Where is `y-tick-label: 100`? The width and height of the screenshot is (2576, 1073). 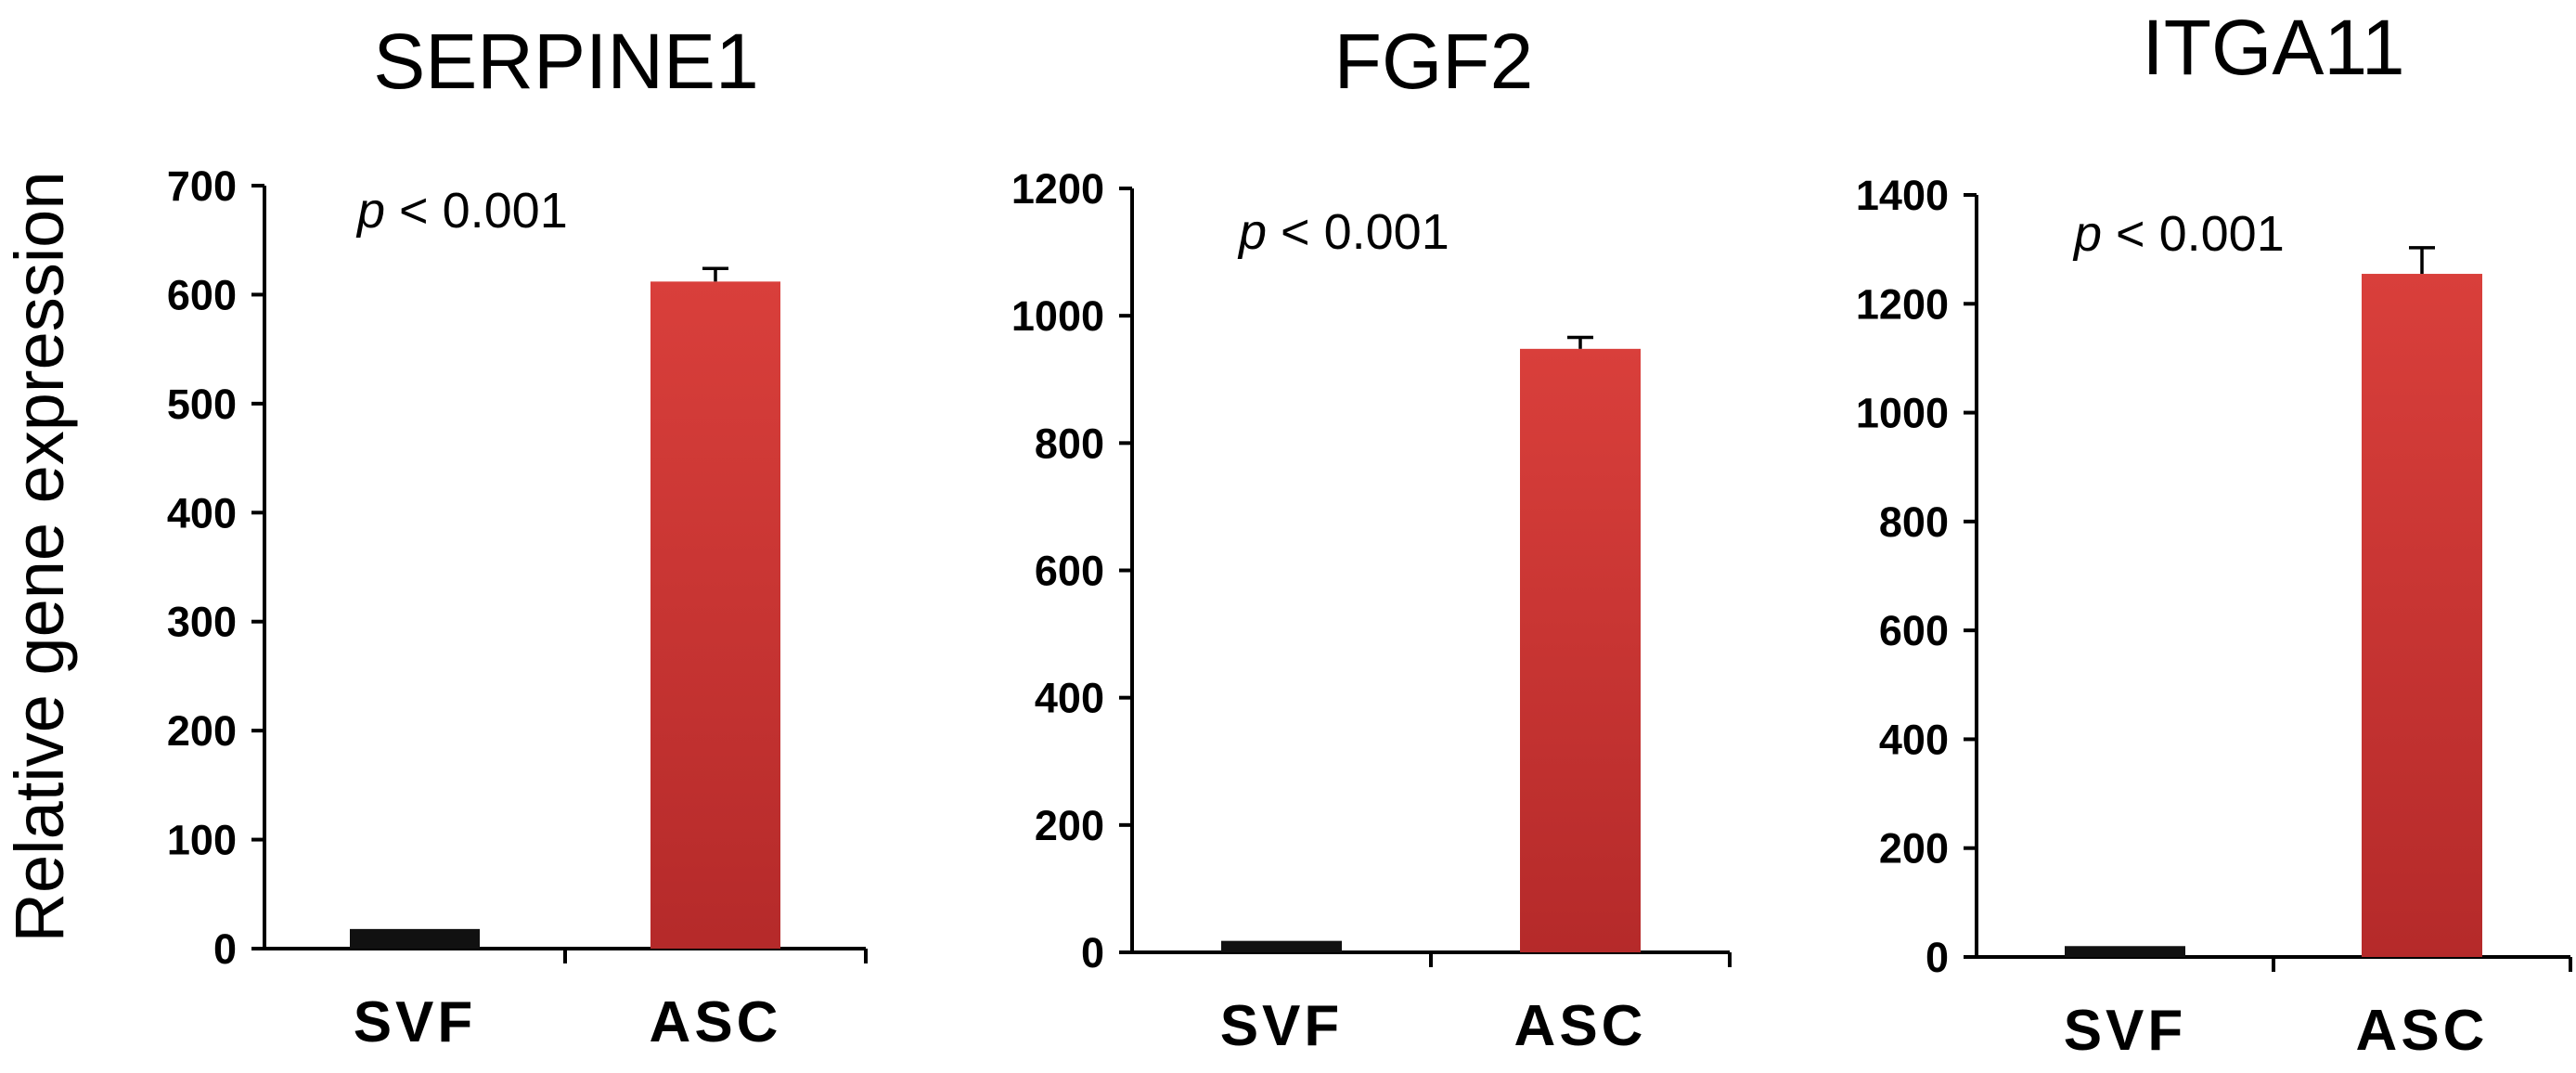 y-tick-label: 100 is located at coordinates (202, 840).